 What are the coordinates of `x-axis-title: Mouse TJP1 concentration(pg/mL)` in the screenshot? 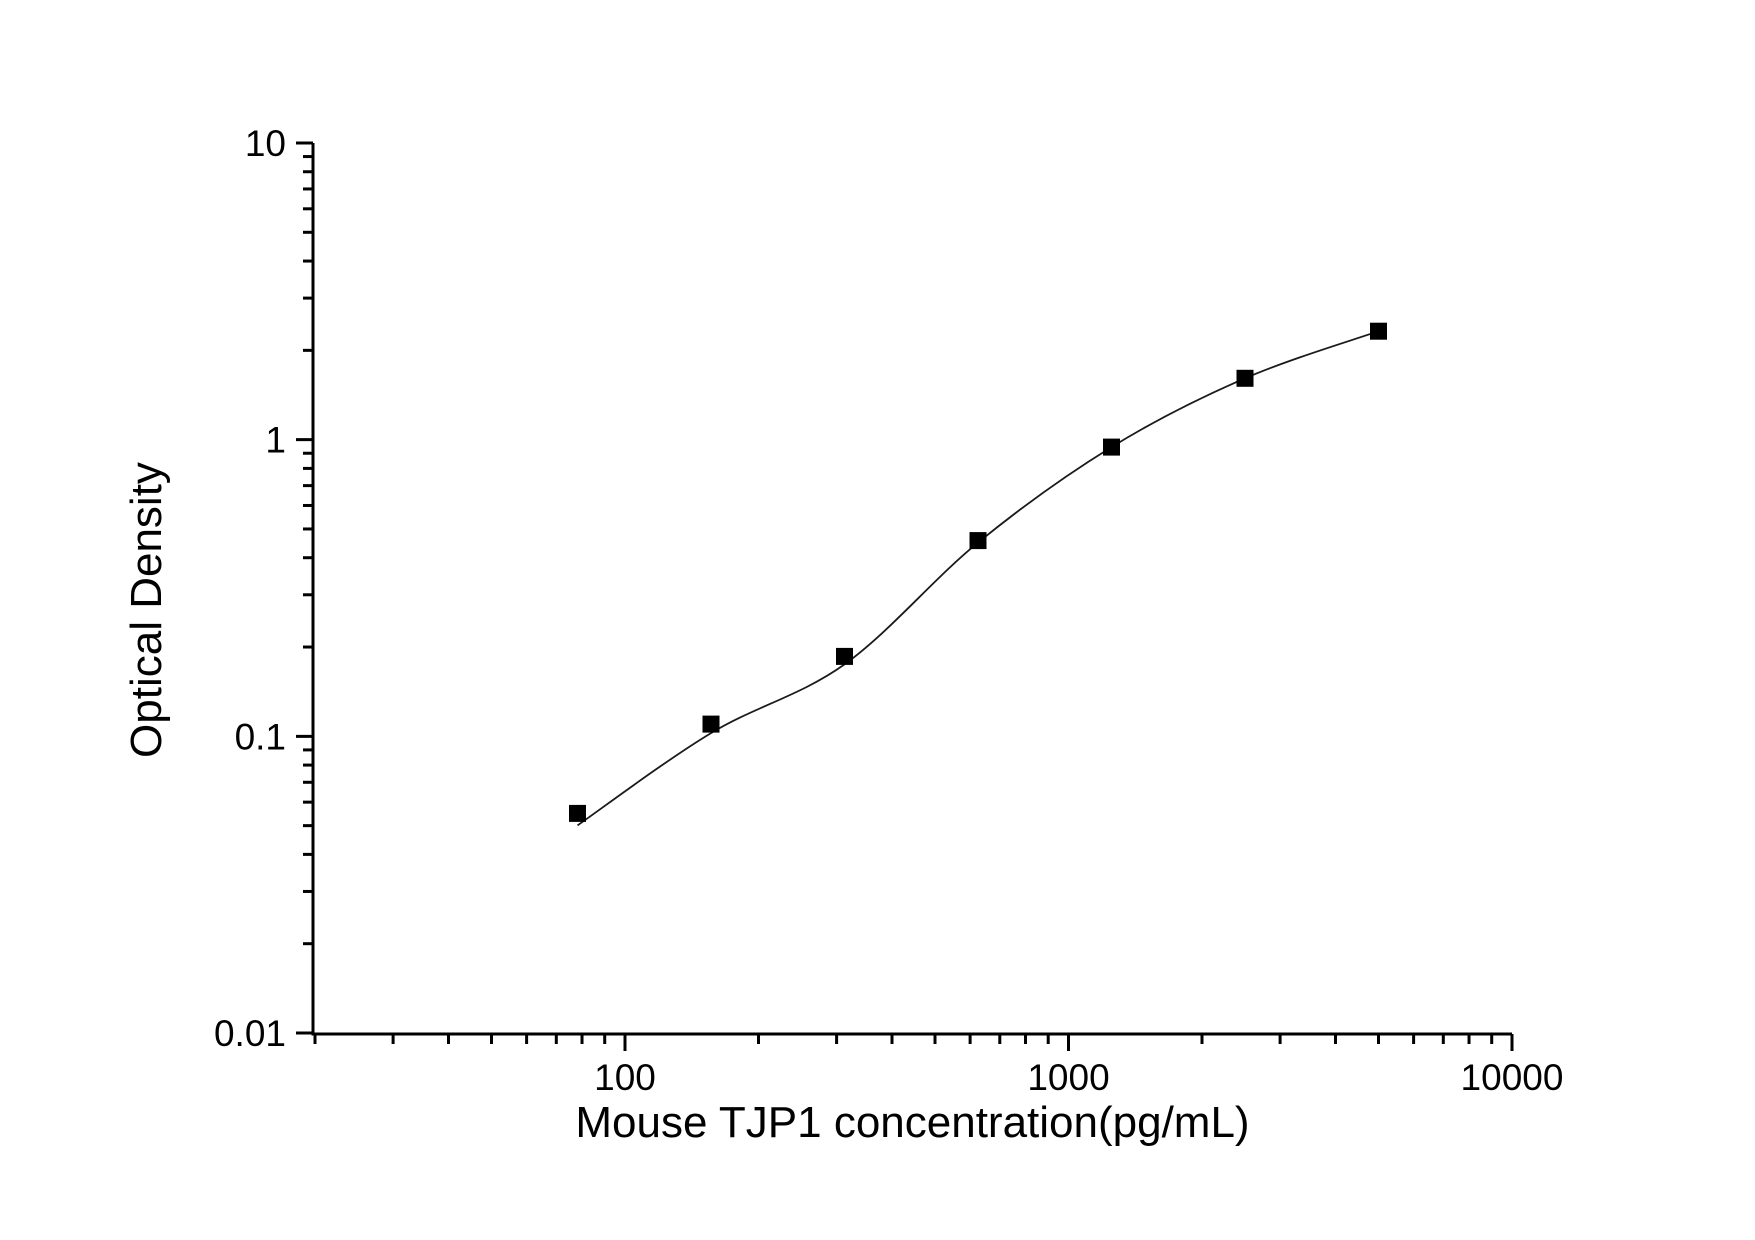 It's located at (912, 1122).